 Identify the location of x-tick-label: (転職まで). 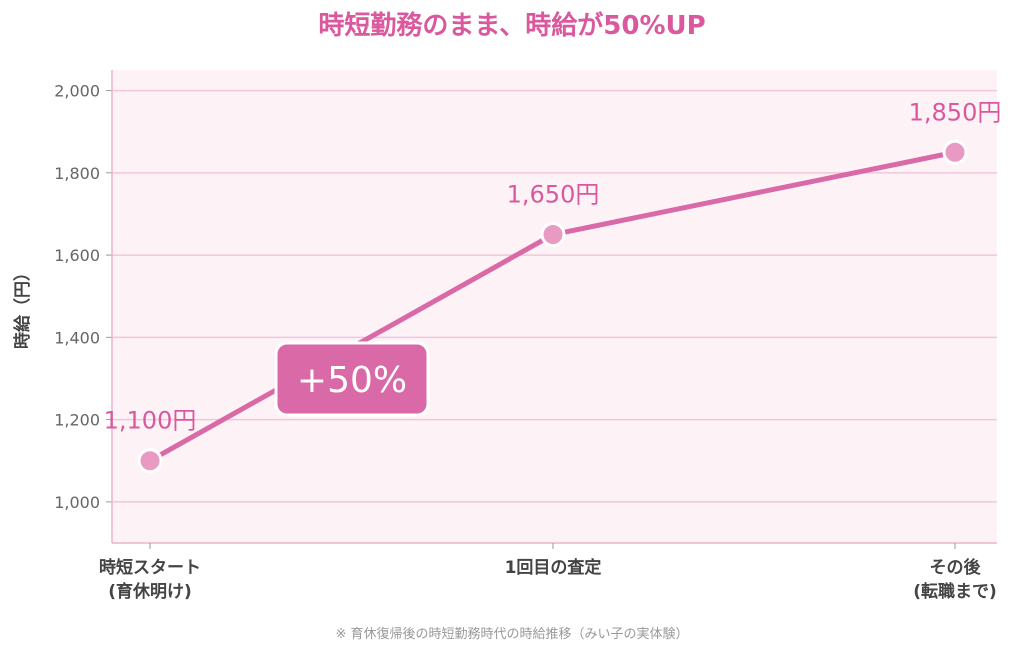
(955, 591).